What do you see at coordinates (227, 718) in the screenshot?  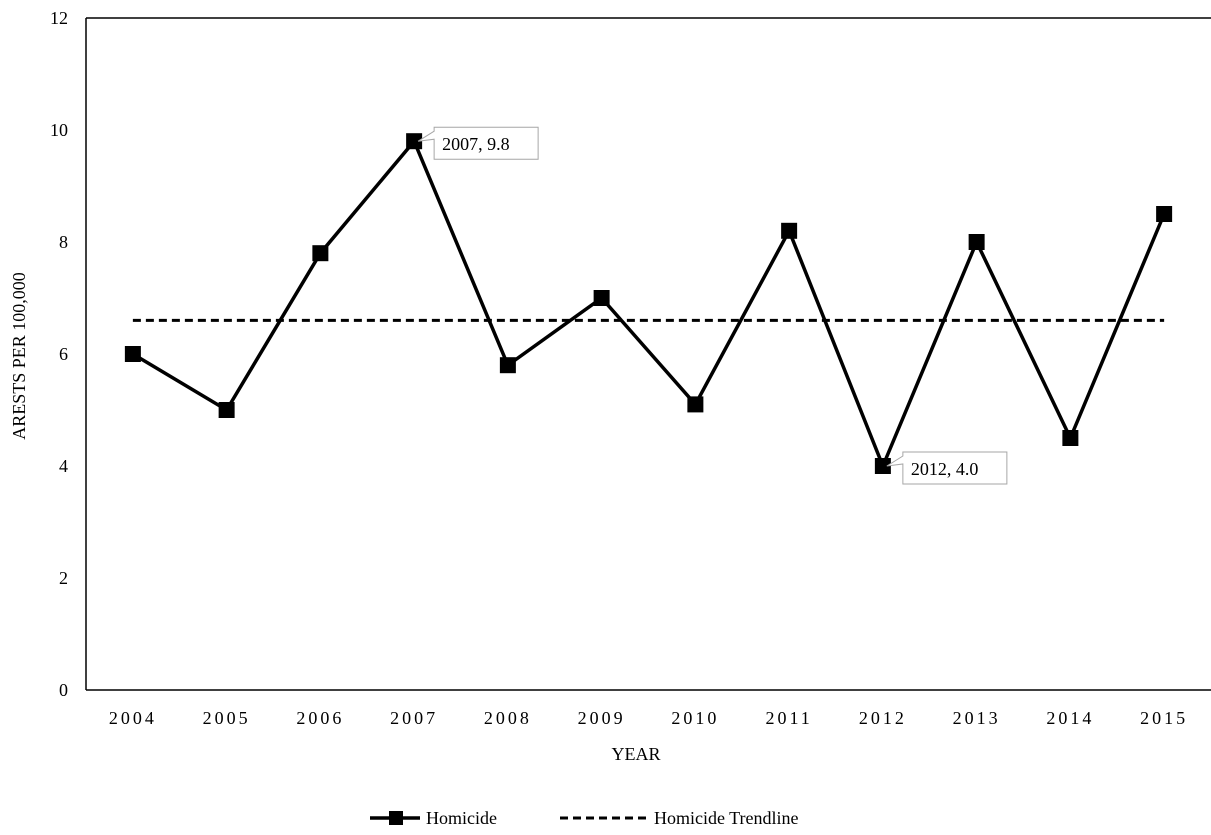 I see `x-tick-label: 2005` at bounding box center [227, 718].